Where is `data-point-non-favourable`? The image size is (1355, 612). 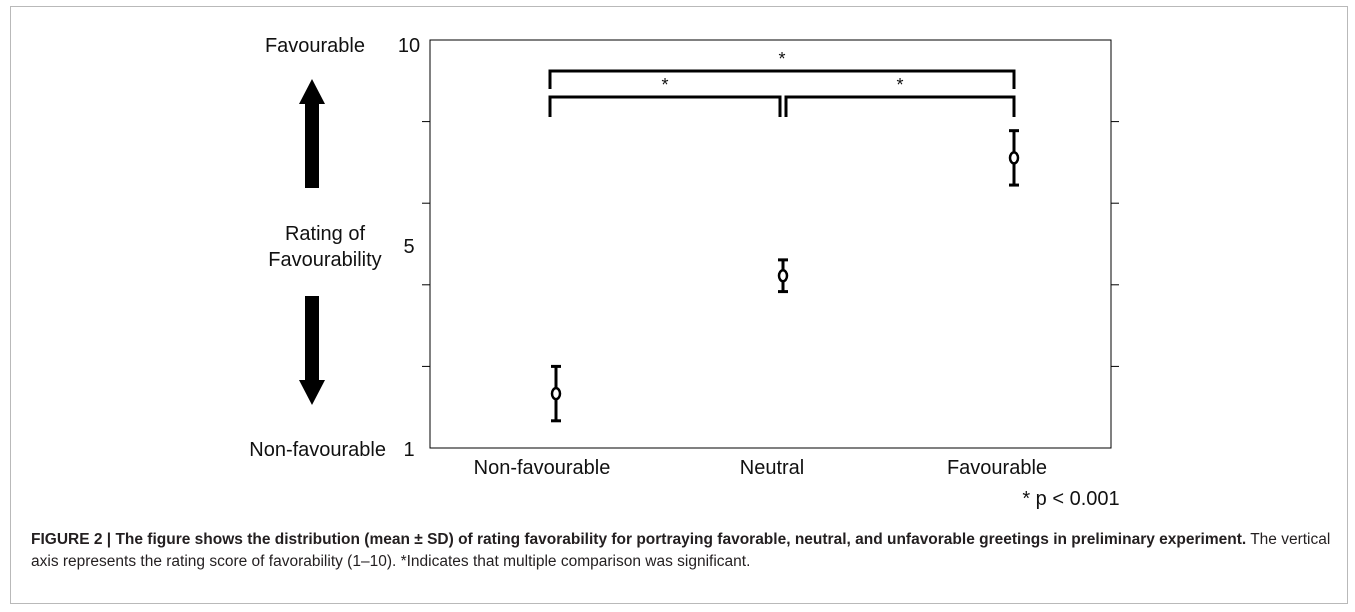
data-point-non-favourable is located at coordinates (556, 393).